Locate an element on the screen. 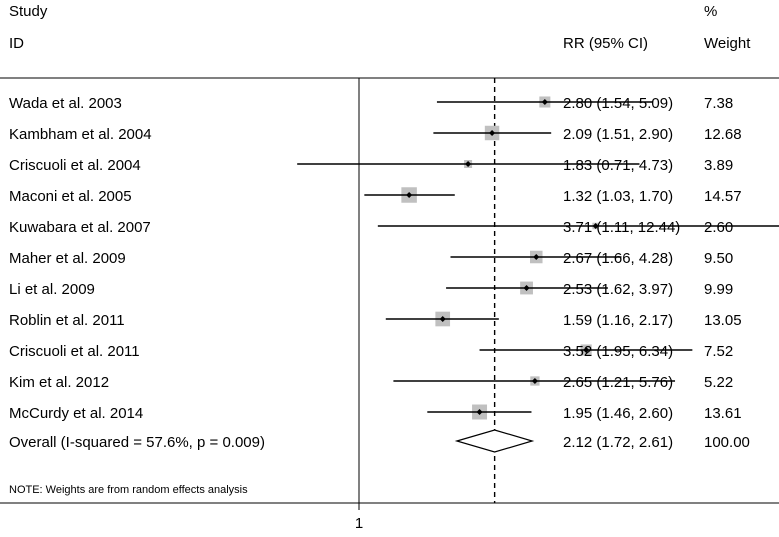 The image size is (779, 537). study-weight: 5.22 is located at coordinates (718, 382).